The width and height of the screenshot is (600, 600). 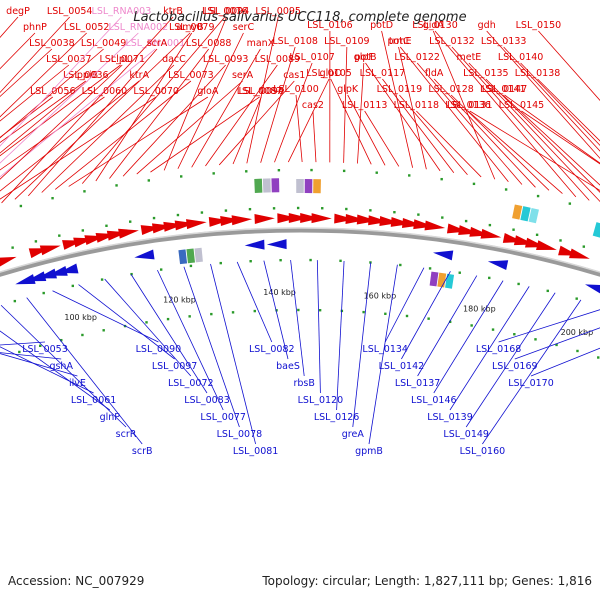 What do you see at coordinates (156, 91) in the screenshot?
I see `forward-gene-label: LSL_0070` at bounding box center [156, 91].